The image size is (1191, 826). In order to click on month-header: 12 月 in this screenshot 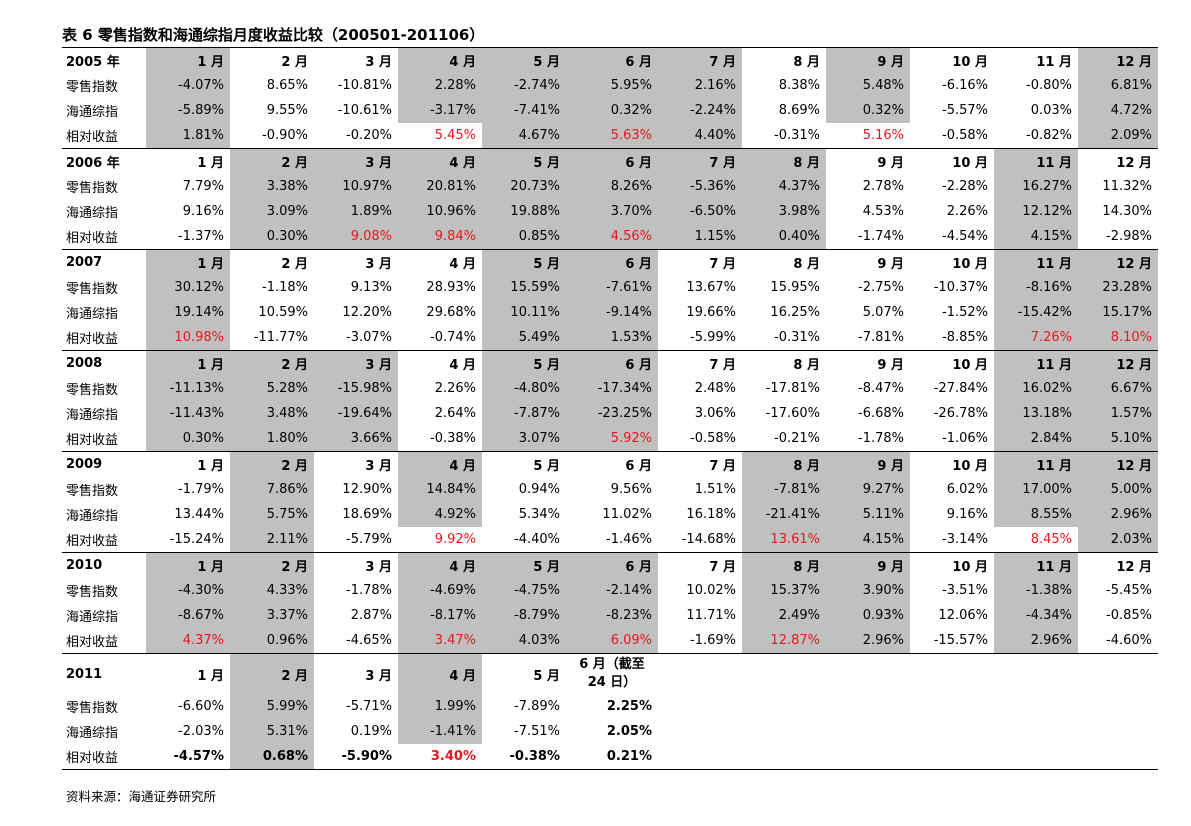, I will do `click(1118, 161)`.